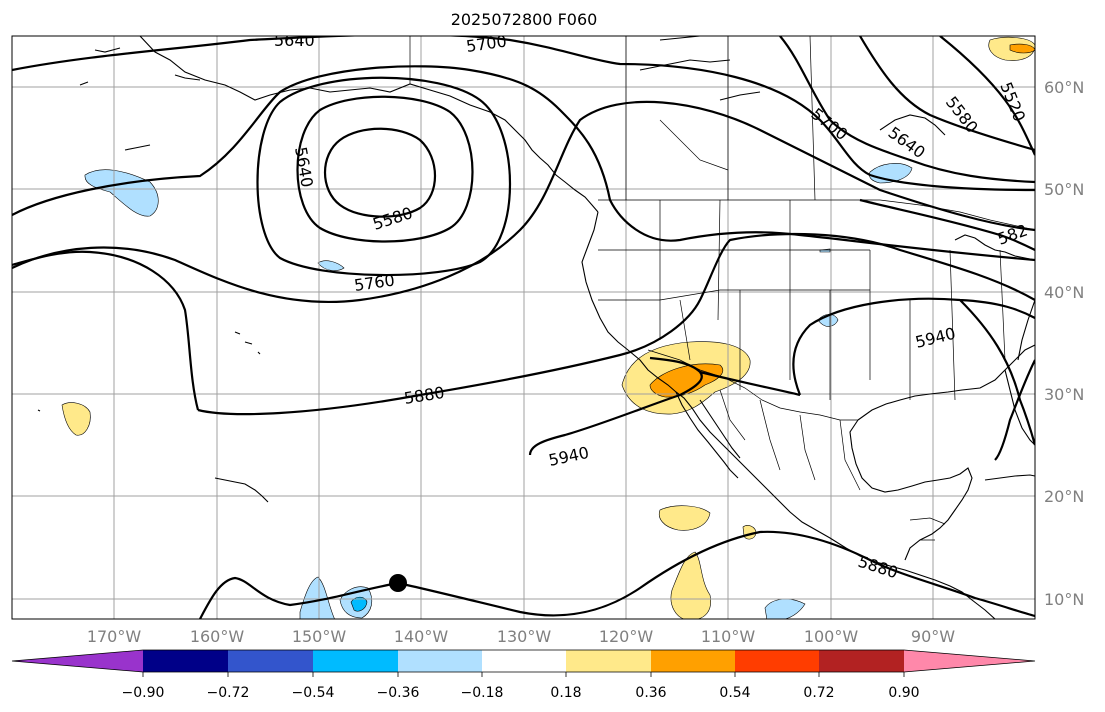 This screenshot has height=712, width=1105. Describe the element at coordinates (140, 99) in the screenshot. I see `aleutian-islands` at that location.